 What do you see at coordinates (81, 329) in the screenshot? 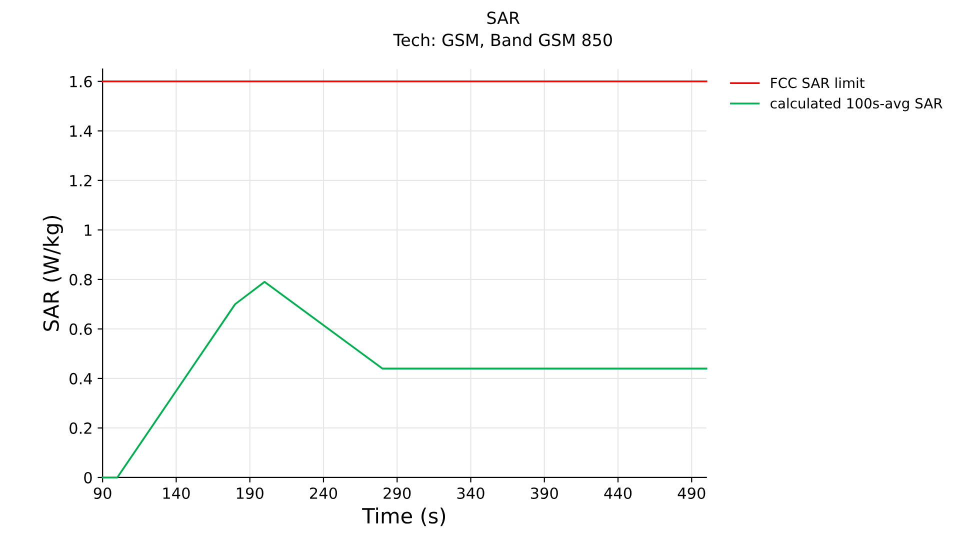
I see `y-tick-label: 0.6` at bounding box center [81, 329].